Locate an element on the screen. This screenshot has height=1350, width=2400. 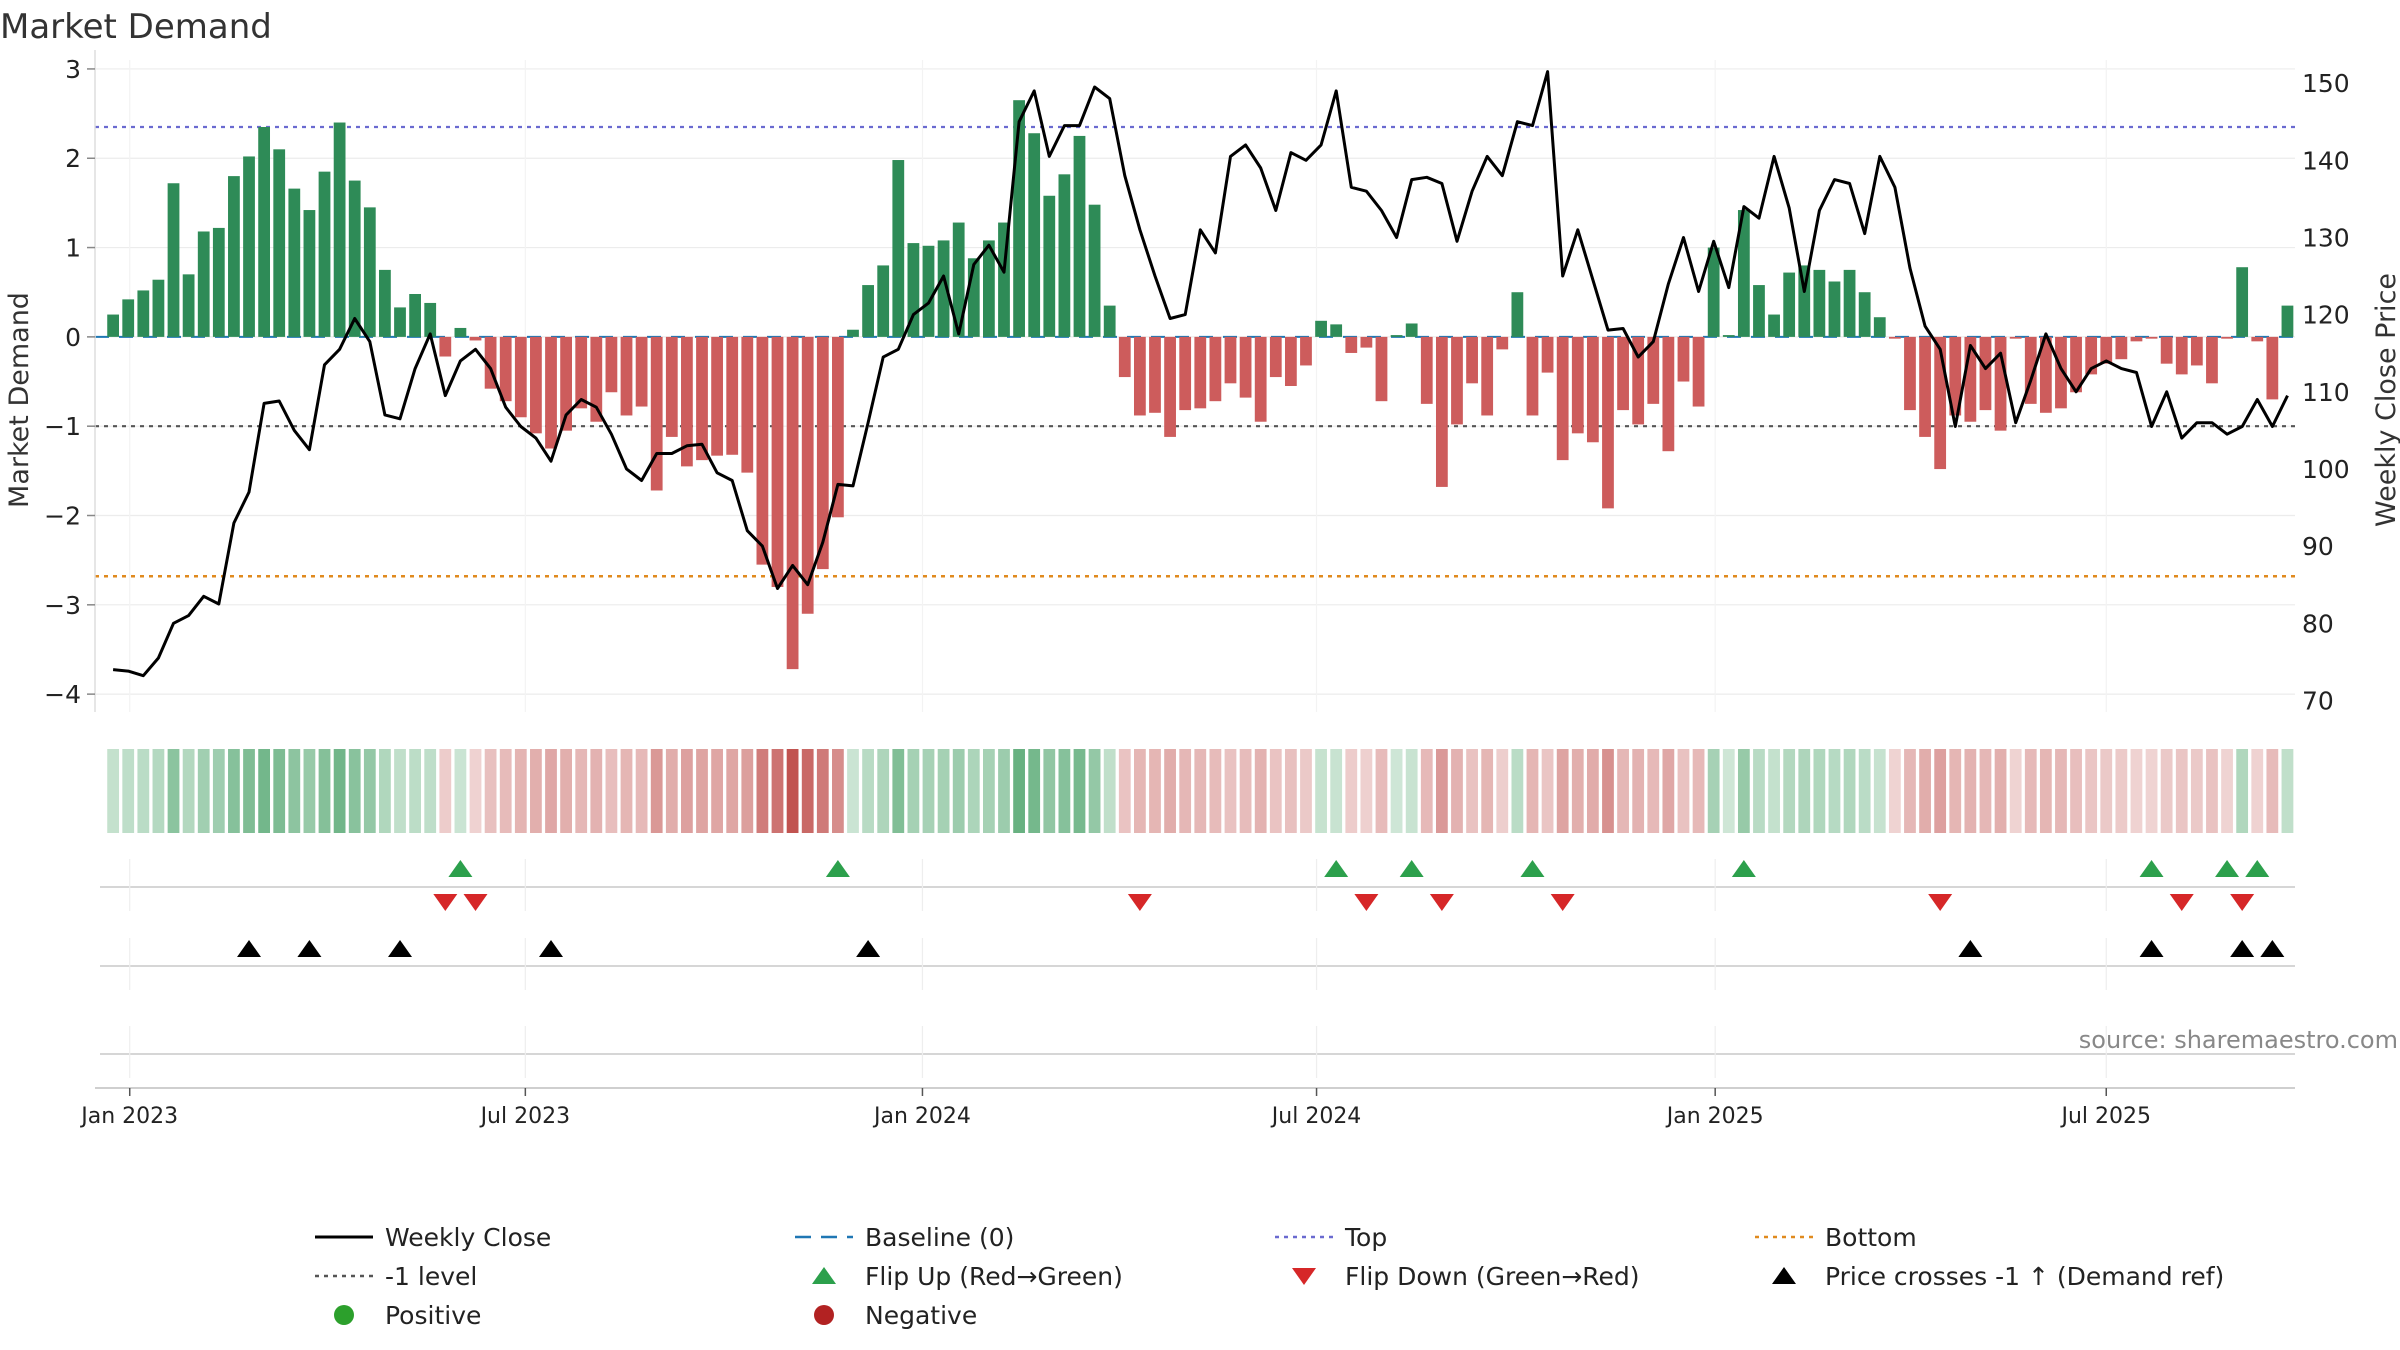
chart-title: Market Demand is located at coordinates (136, 27).